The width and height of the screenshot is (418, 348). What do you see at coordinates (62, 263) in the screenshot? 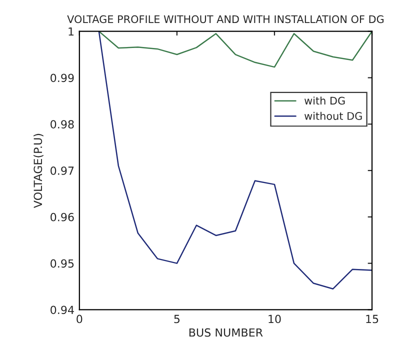
I see `y-tick-label: 0.95` at bounding box center [62, 263].